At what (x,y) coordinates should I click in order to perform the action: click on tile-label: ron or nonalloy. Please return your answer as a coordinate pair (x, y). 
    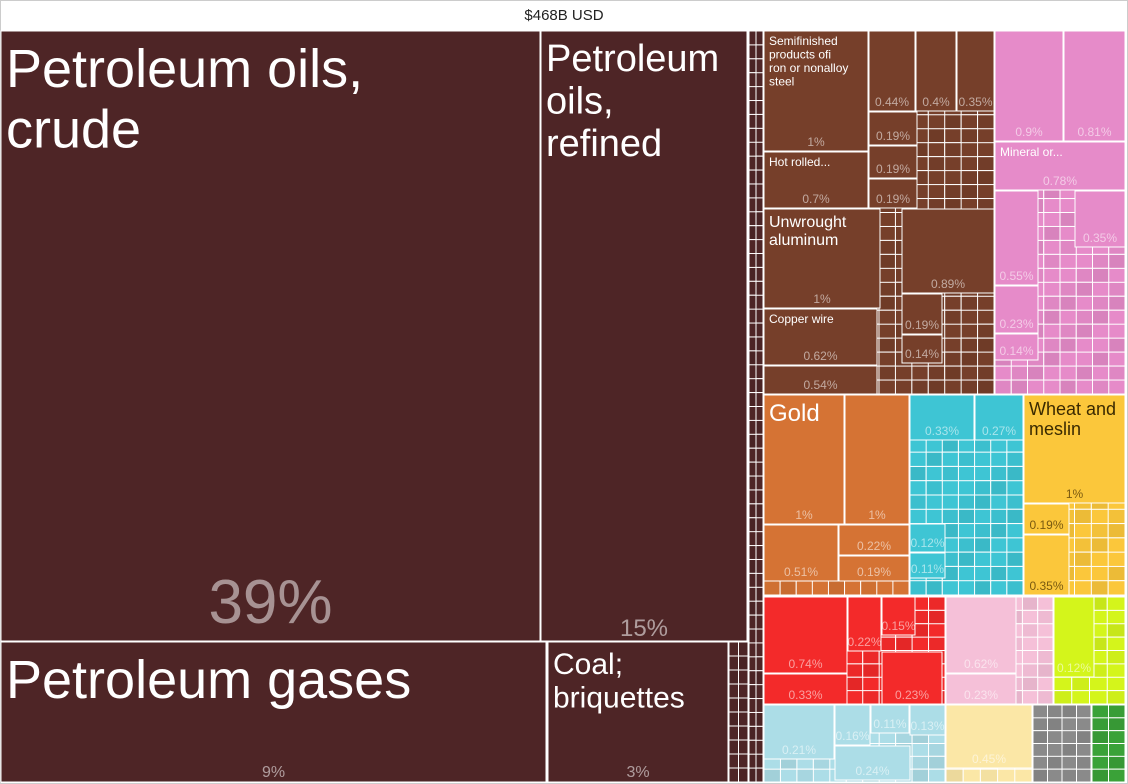
    Looking at the image, I should click on (808, 68).